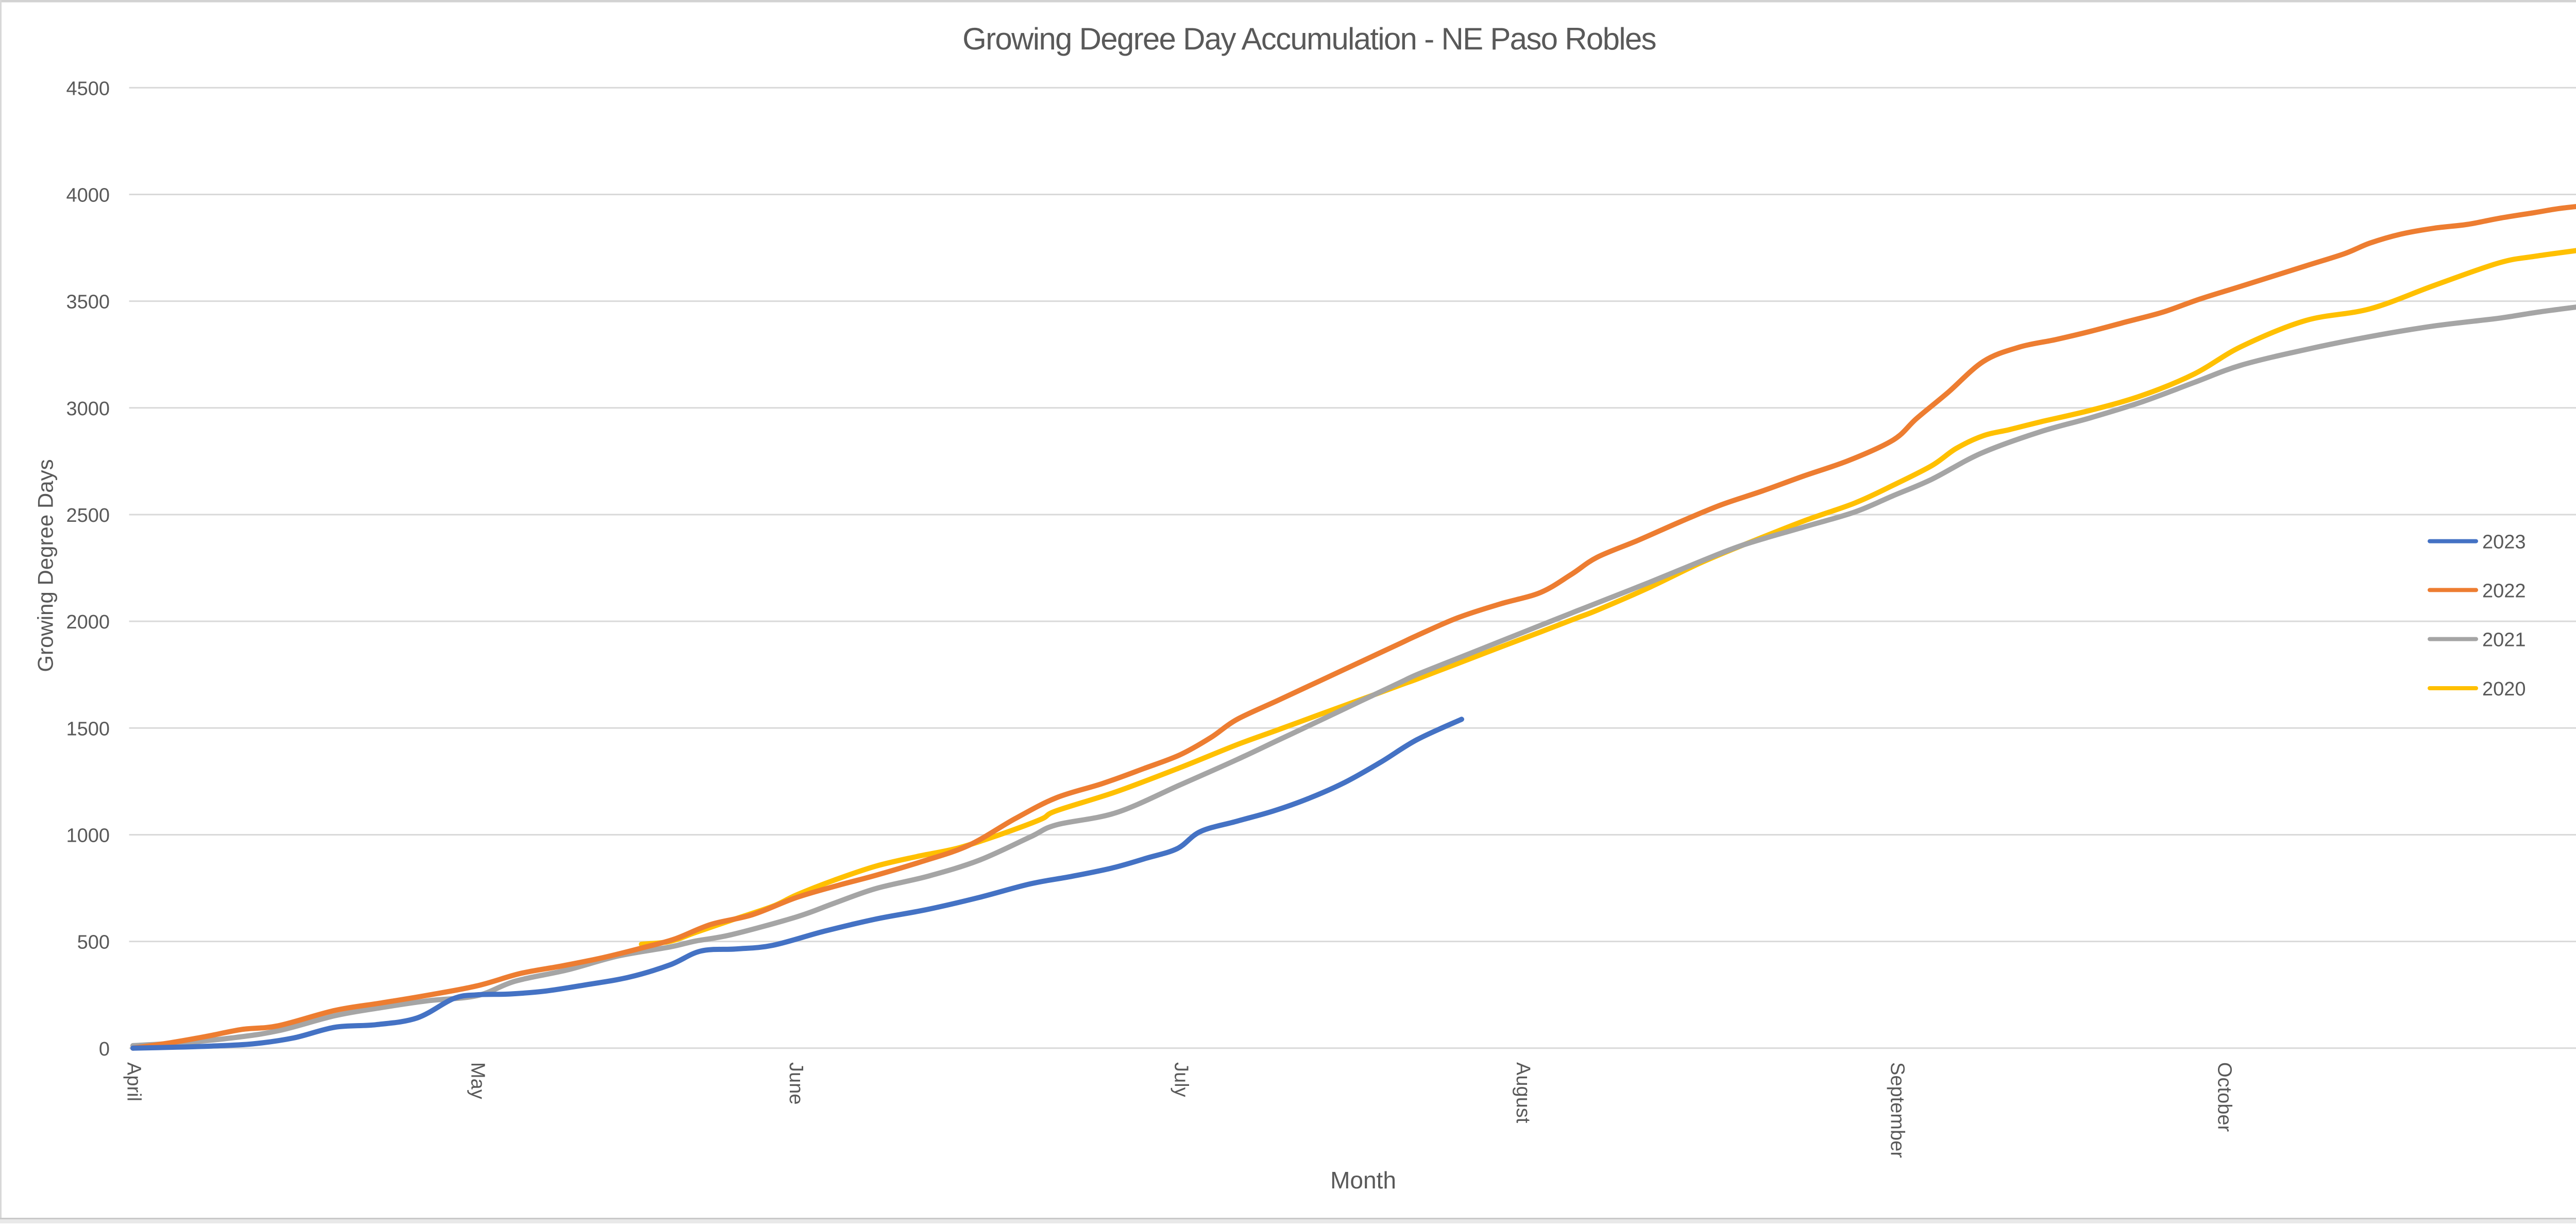 The width and height of the screenshot is (2576, 1226). What do you see at coordinates (45, 565) in the screenshot?
I see `svg-text: Growing Degree Days` at bounding box center [45, 565].